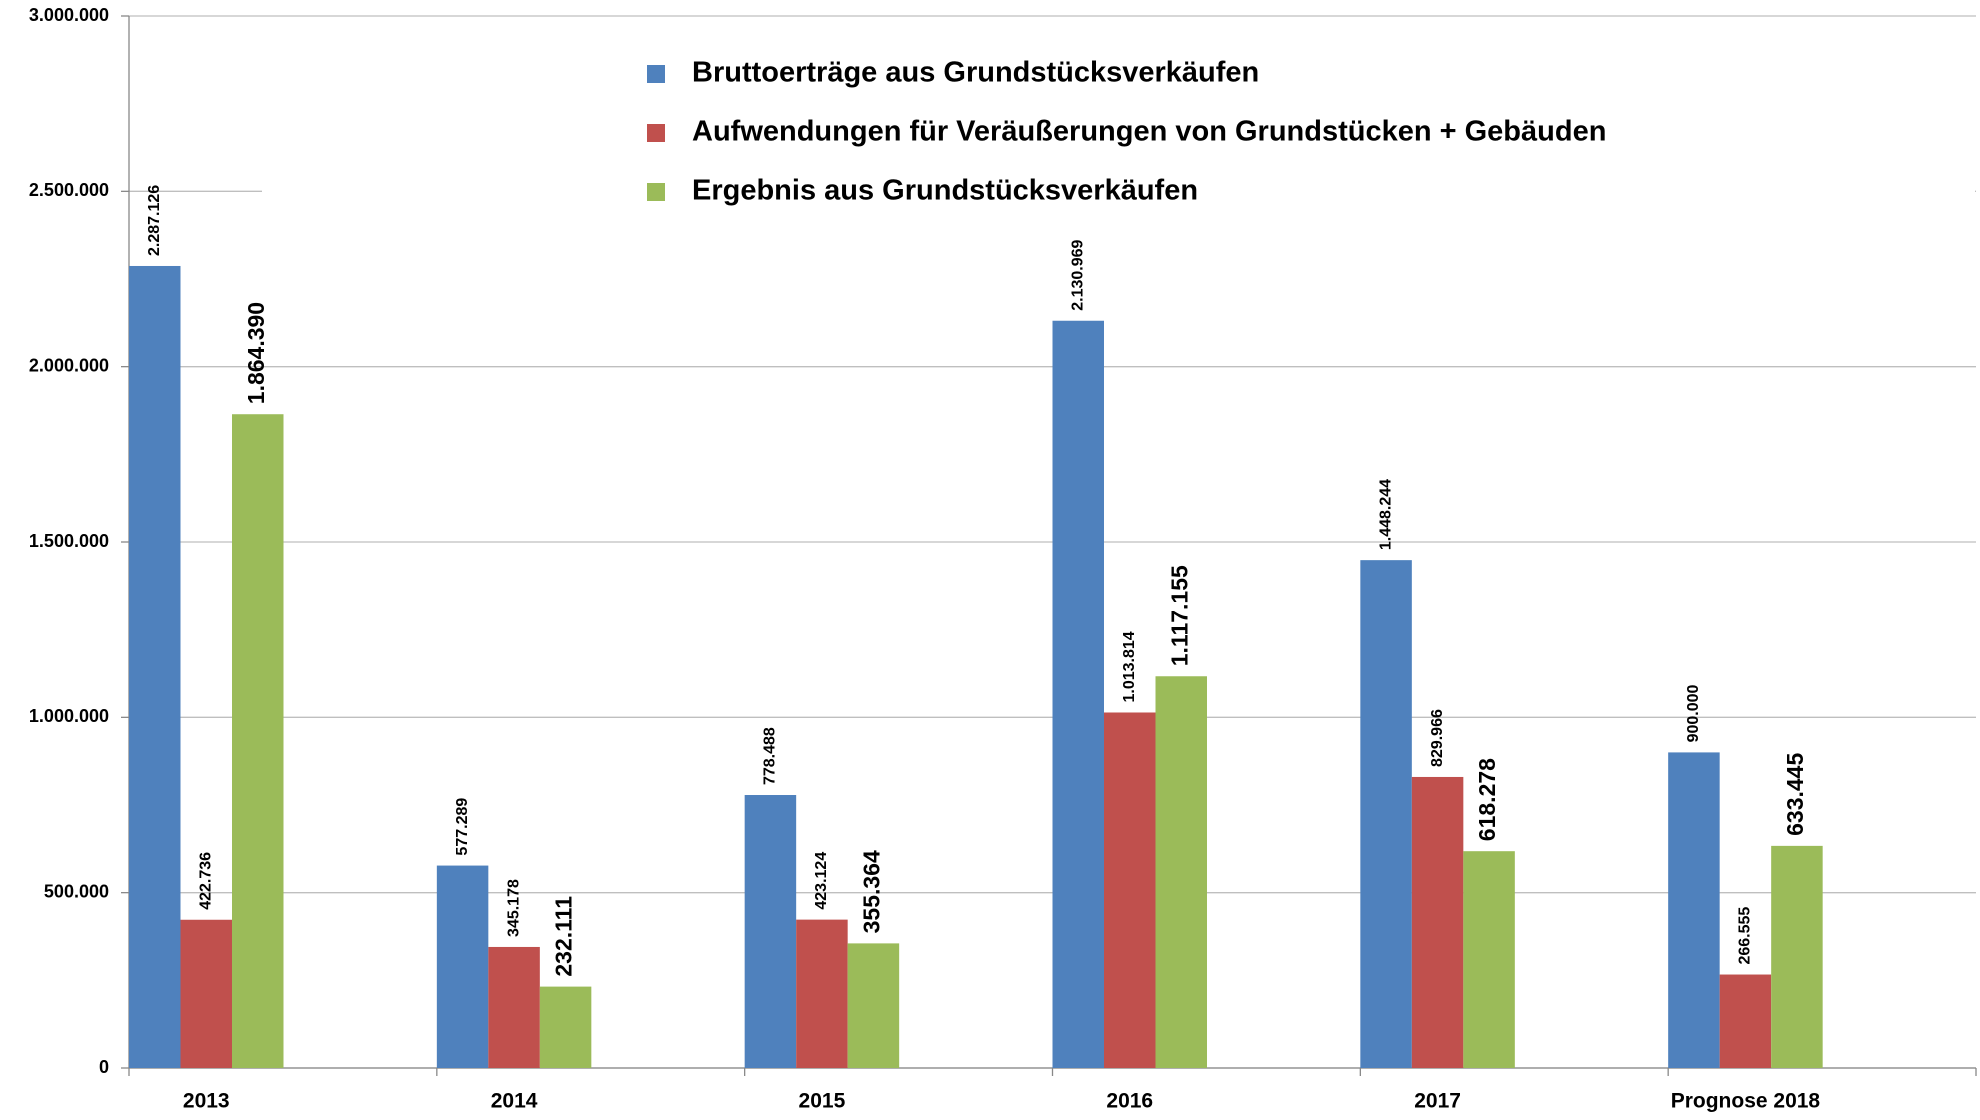  Describe the element at coordinates (205, 881) in the screenshot. I see `value-label: 422.736` at that location.